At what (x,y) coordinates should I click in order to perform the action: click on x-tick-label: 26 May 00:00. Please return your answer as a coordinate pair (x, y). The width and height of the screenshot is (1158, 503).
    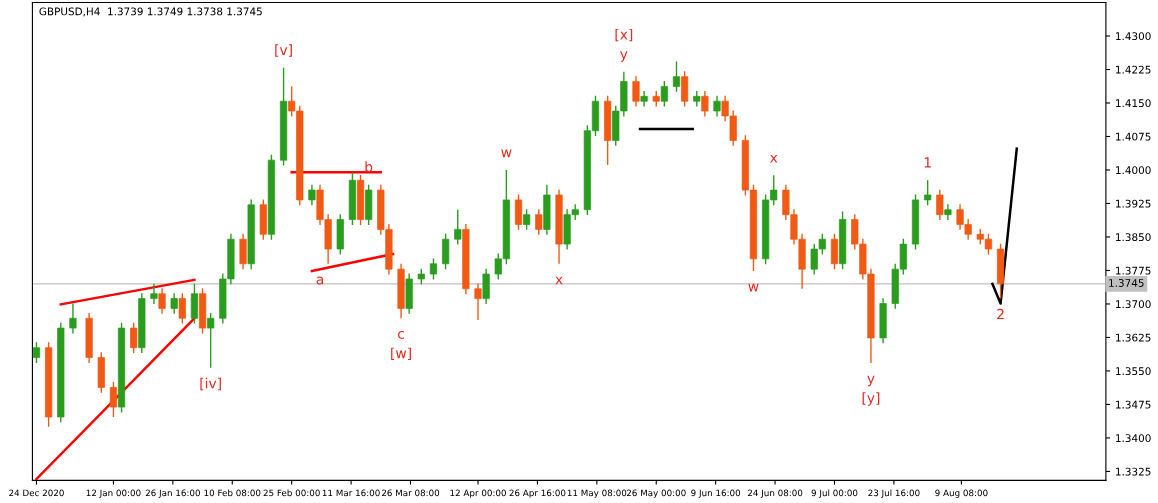
    Looking at the image, I should click on (656, 493).